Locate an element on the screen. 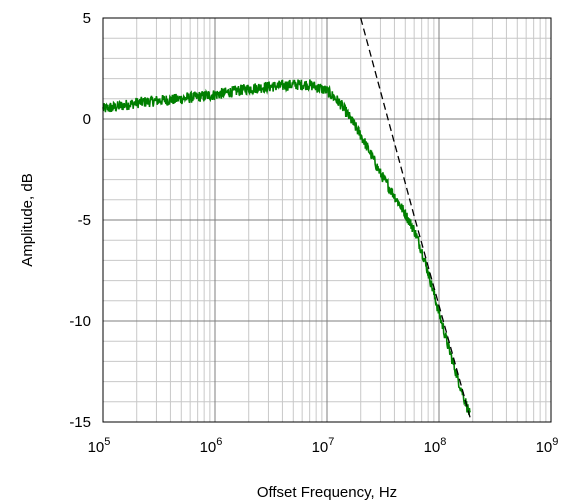 Image resolution: width=568 pixels, height=501 pixels. y-tick-label: -10 is located at coordinates (80, 321).